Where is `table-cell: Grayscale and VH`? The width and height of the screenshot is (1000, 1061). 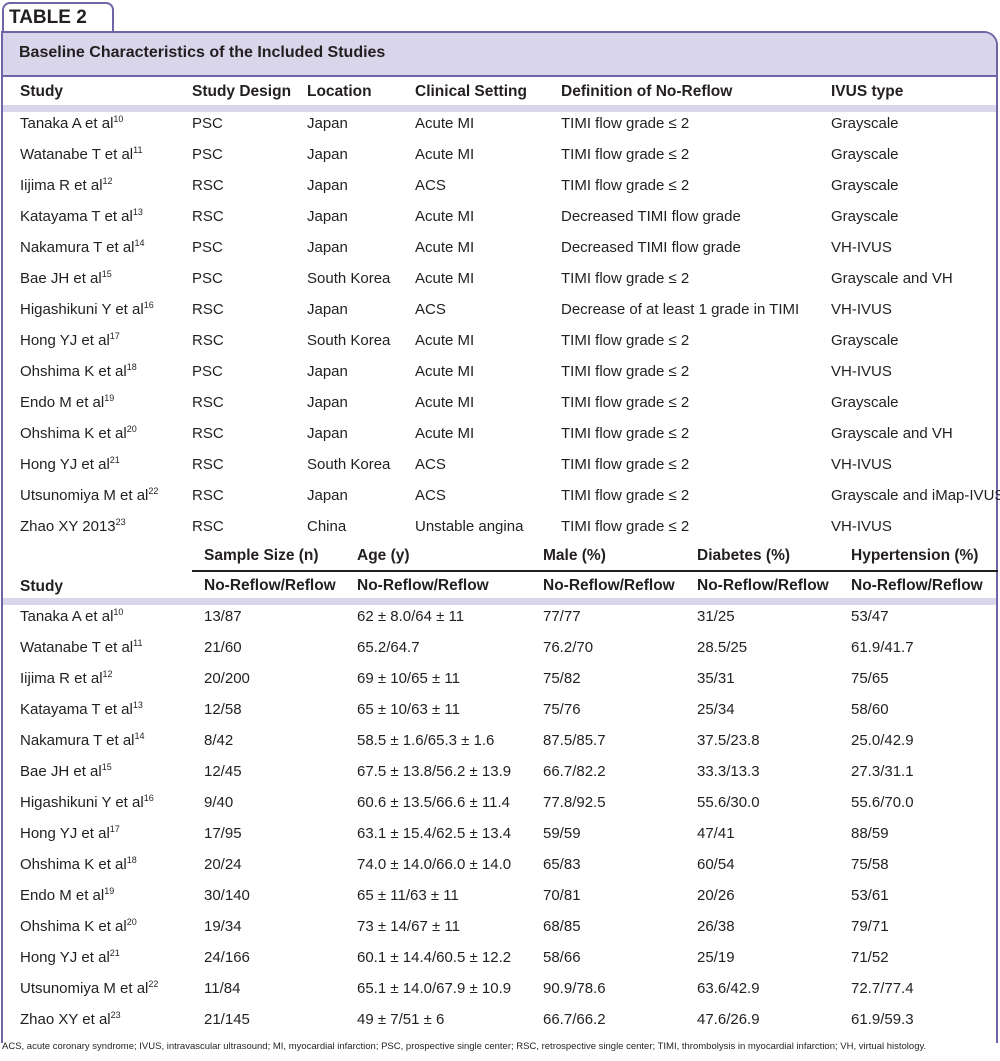
table-cell: Grayscale and VH is located at coordinates (892, 433).